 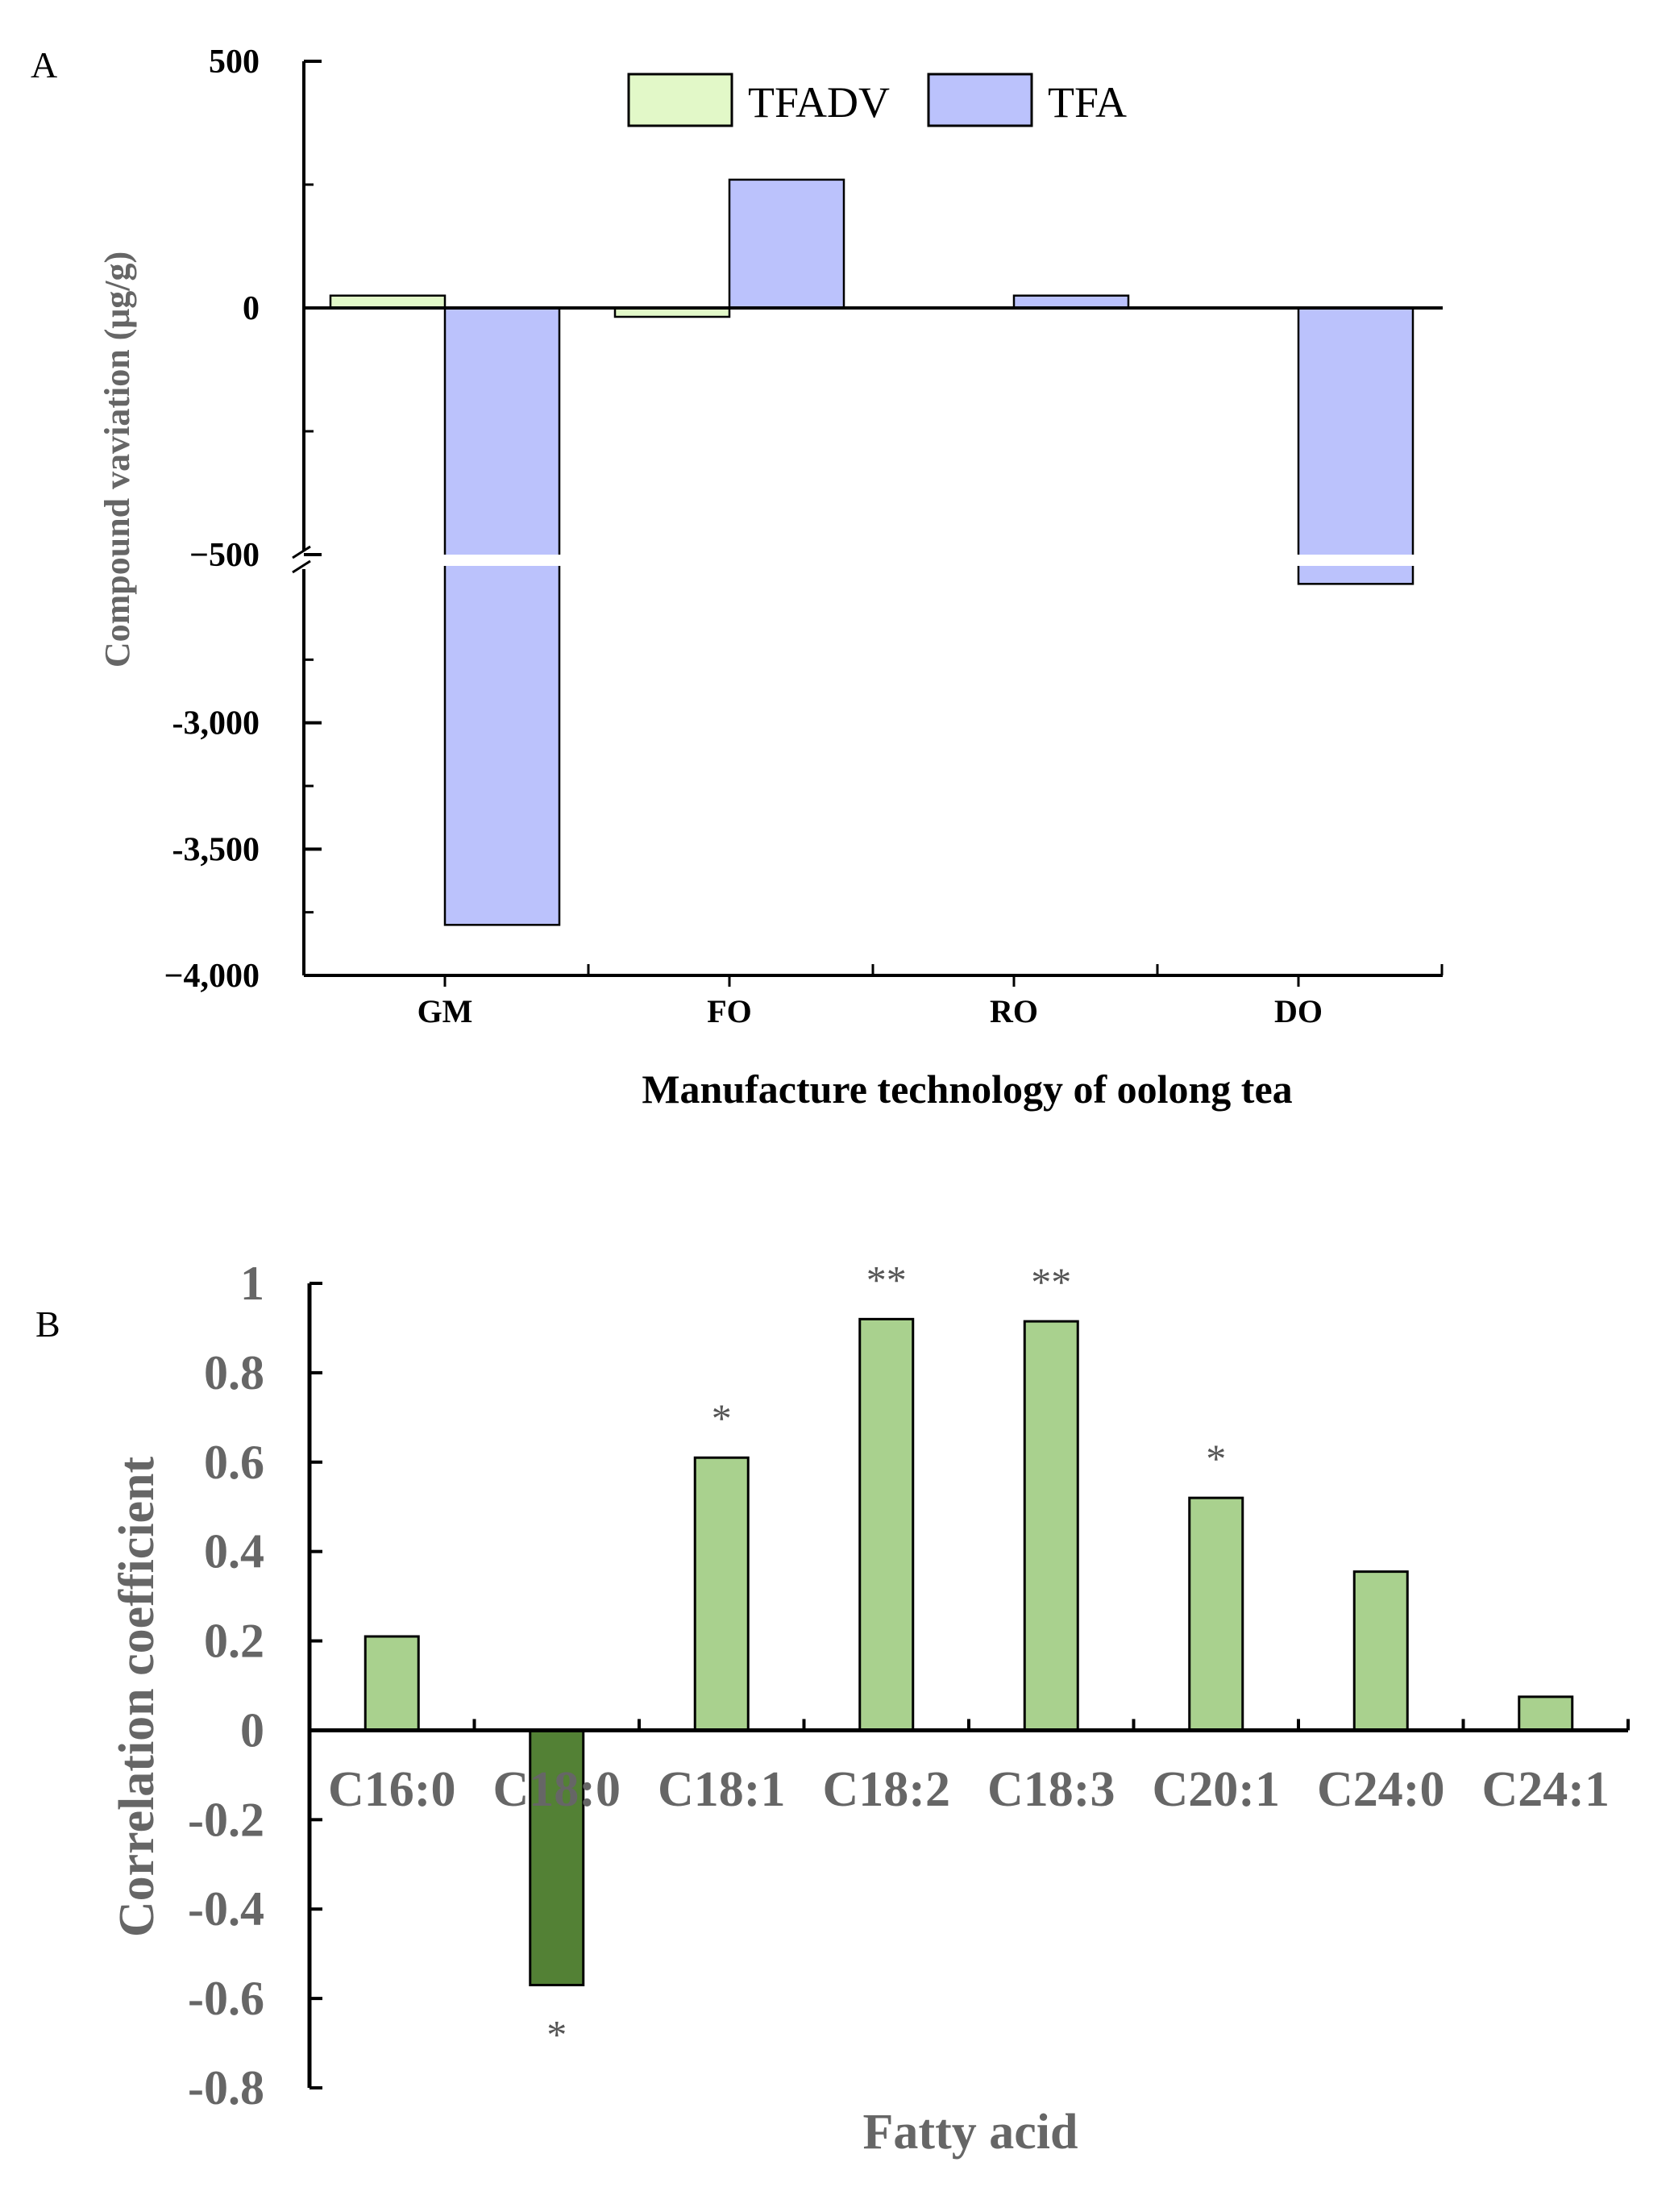 What do you see at coordinates (234, 1372) in the screenshot?
I see `tick-label-y: 0.8` at bounding box center [234, 1372].